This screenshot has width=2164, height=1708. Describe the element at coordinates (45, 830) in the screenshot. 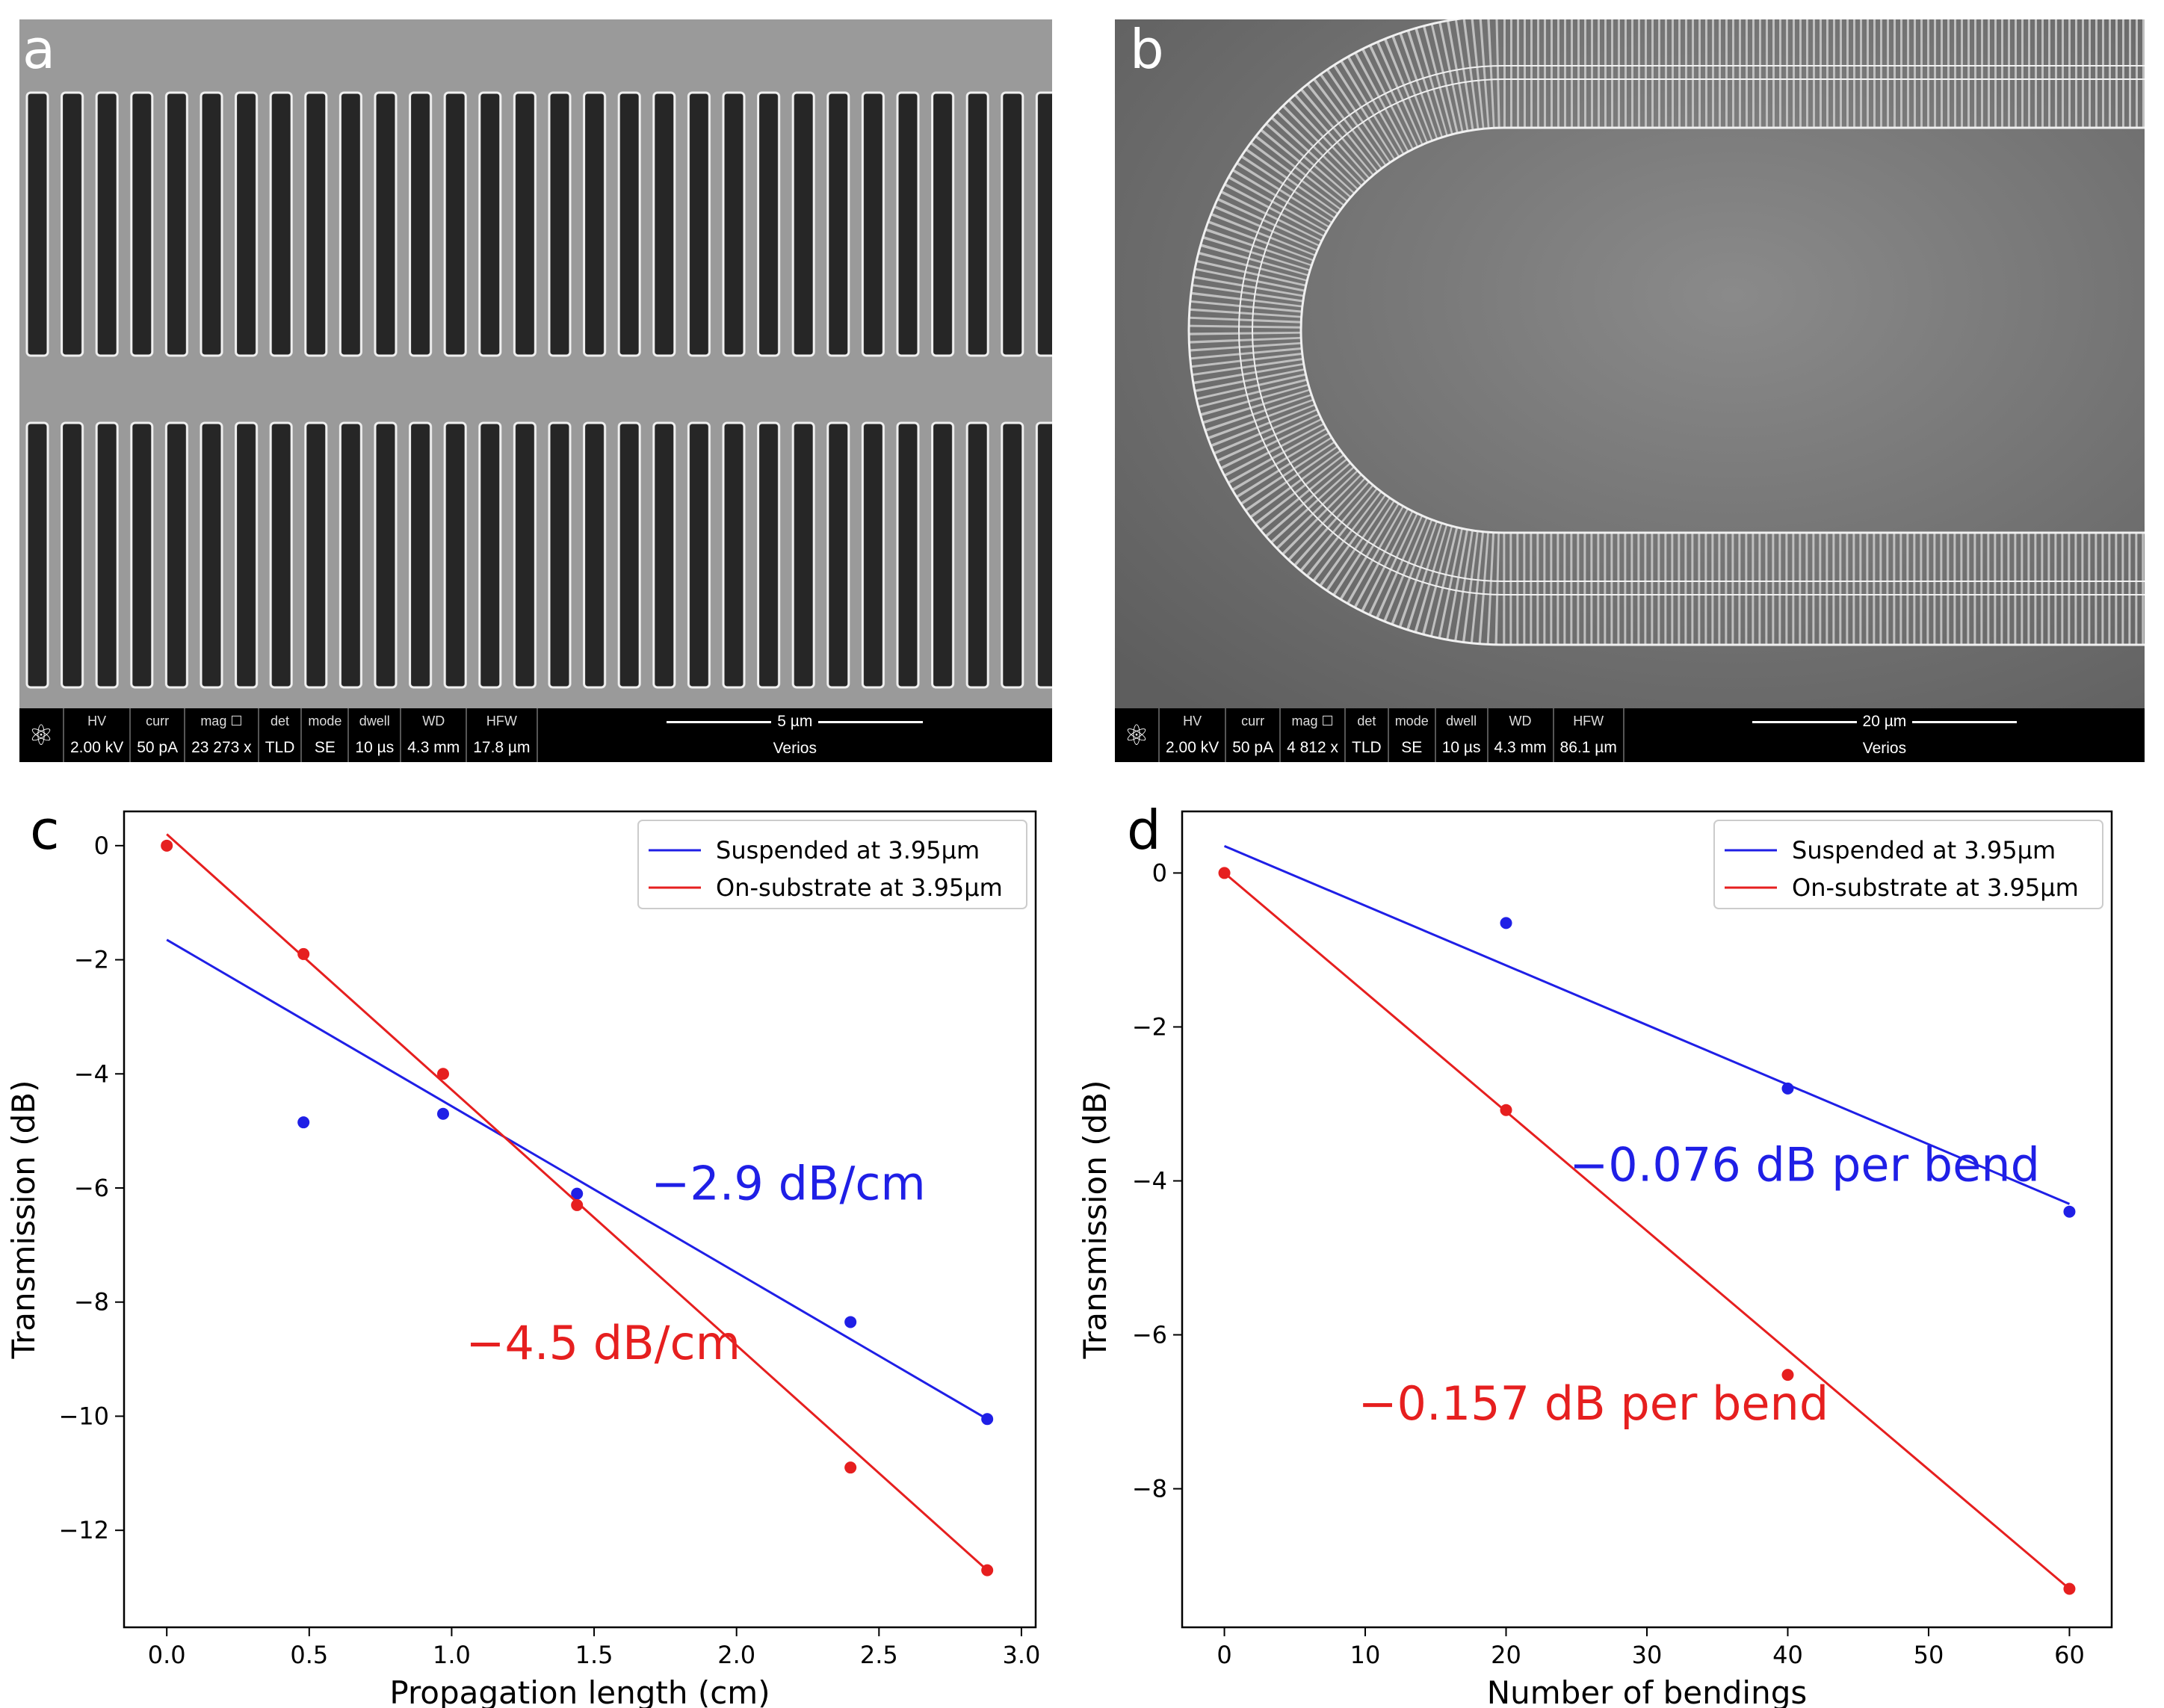

I see `panel-c-letter: c` at that location.